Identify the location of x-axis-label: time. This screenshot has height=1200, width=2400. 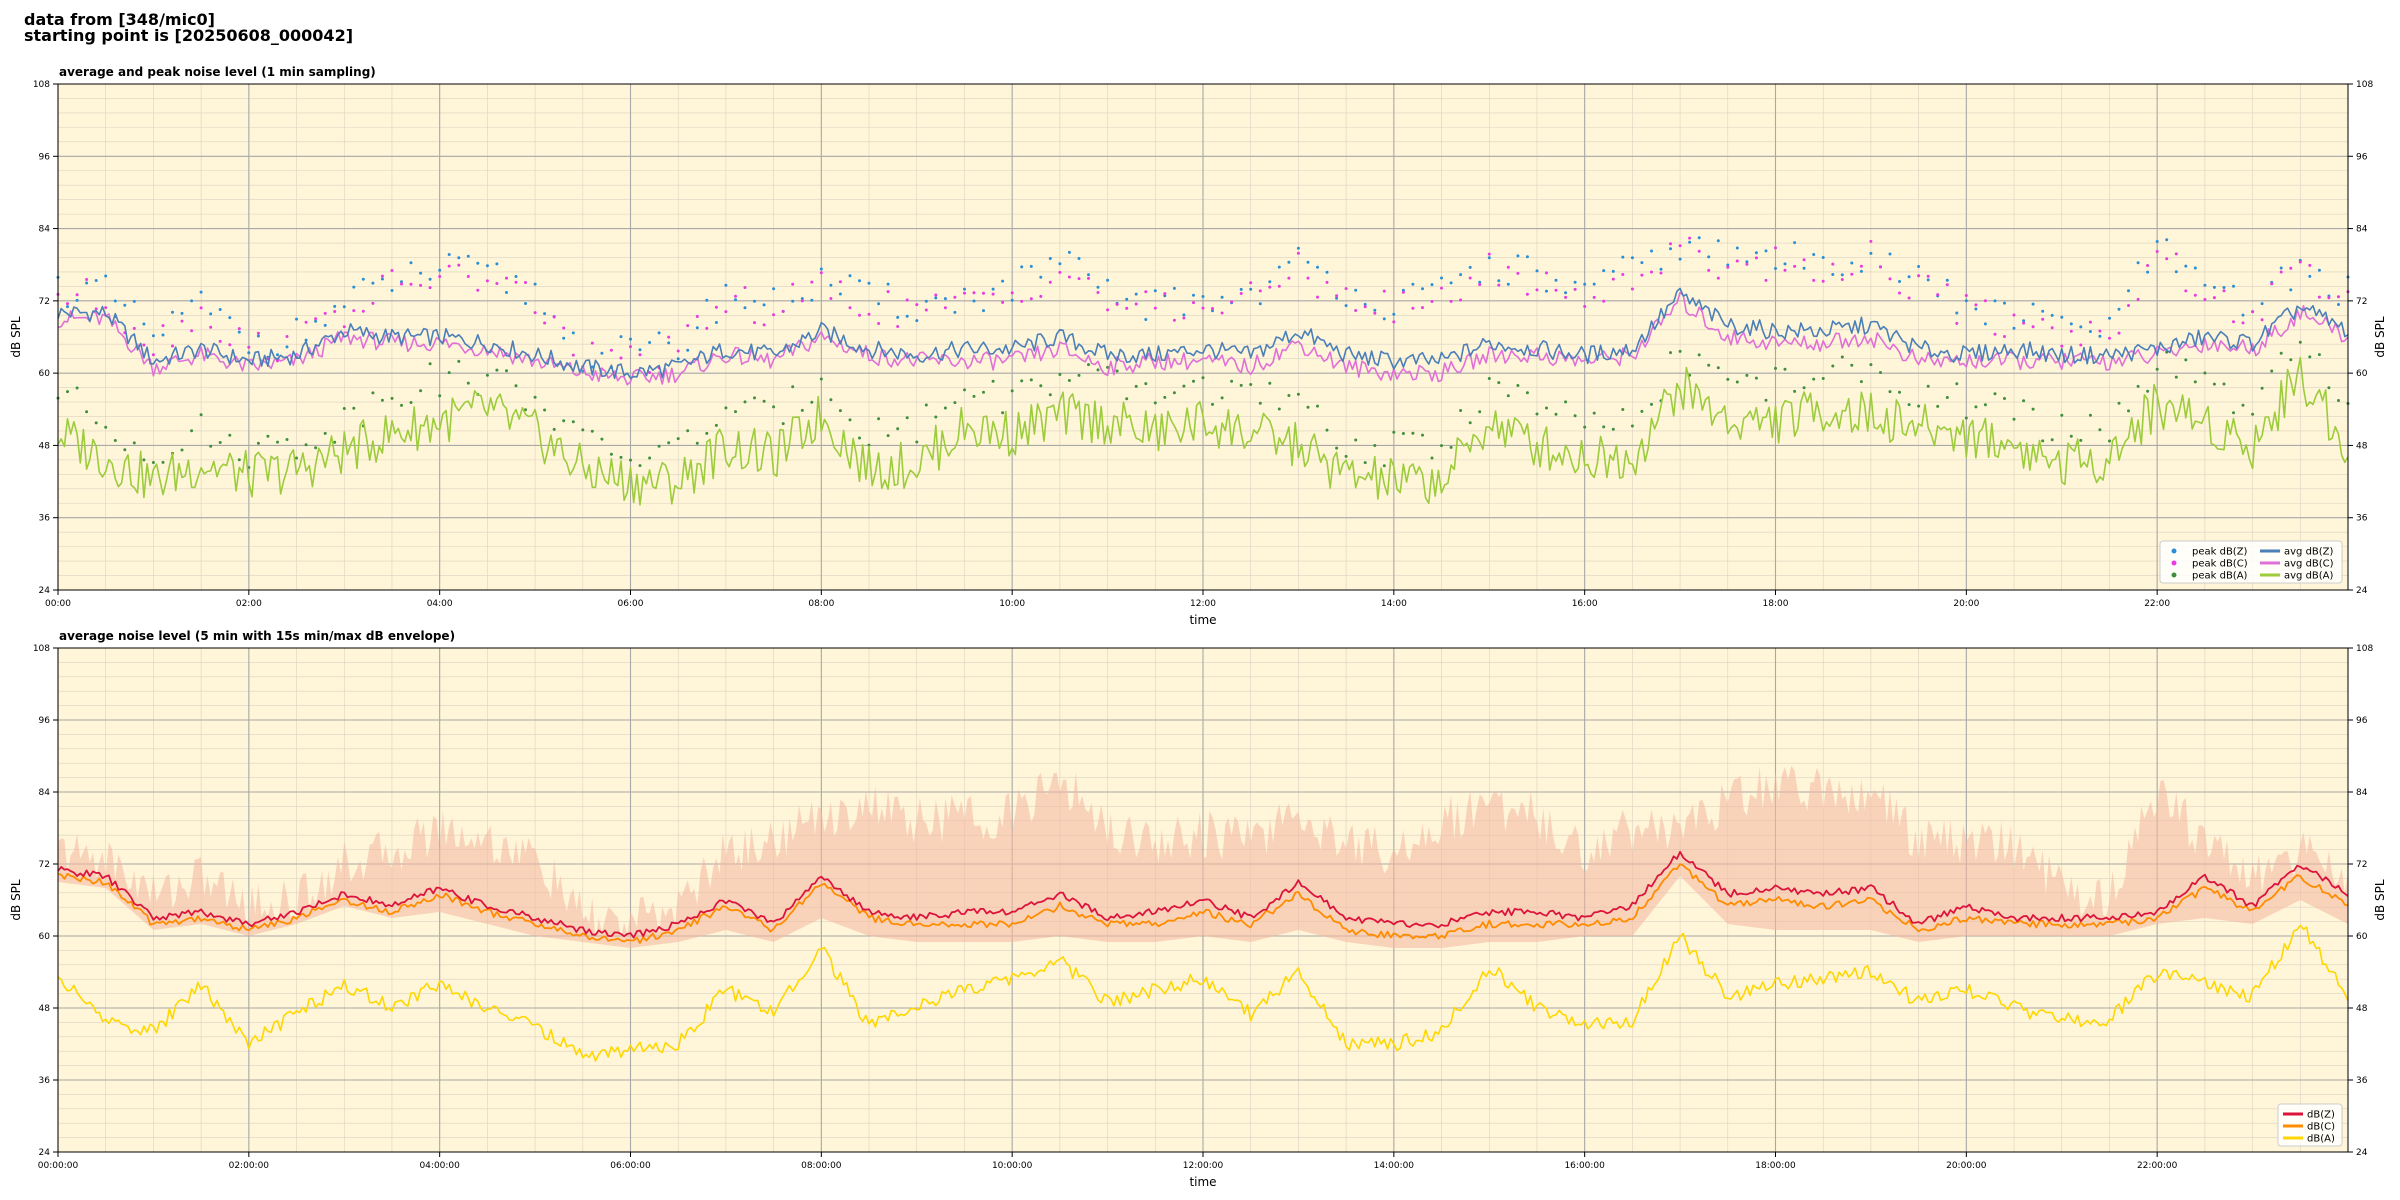
(1202, 1182).